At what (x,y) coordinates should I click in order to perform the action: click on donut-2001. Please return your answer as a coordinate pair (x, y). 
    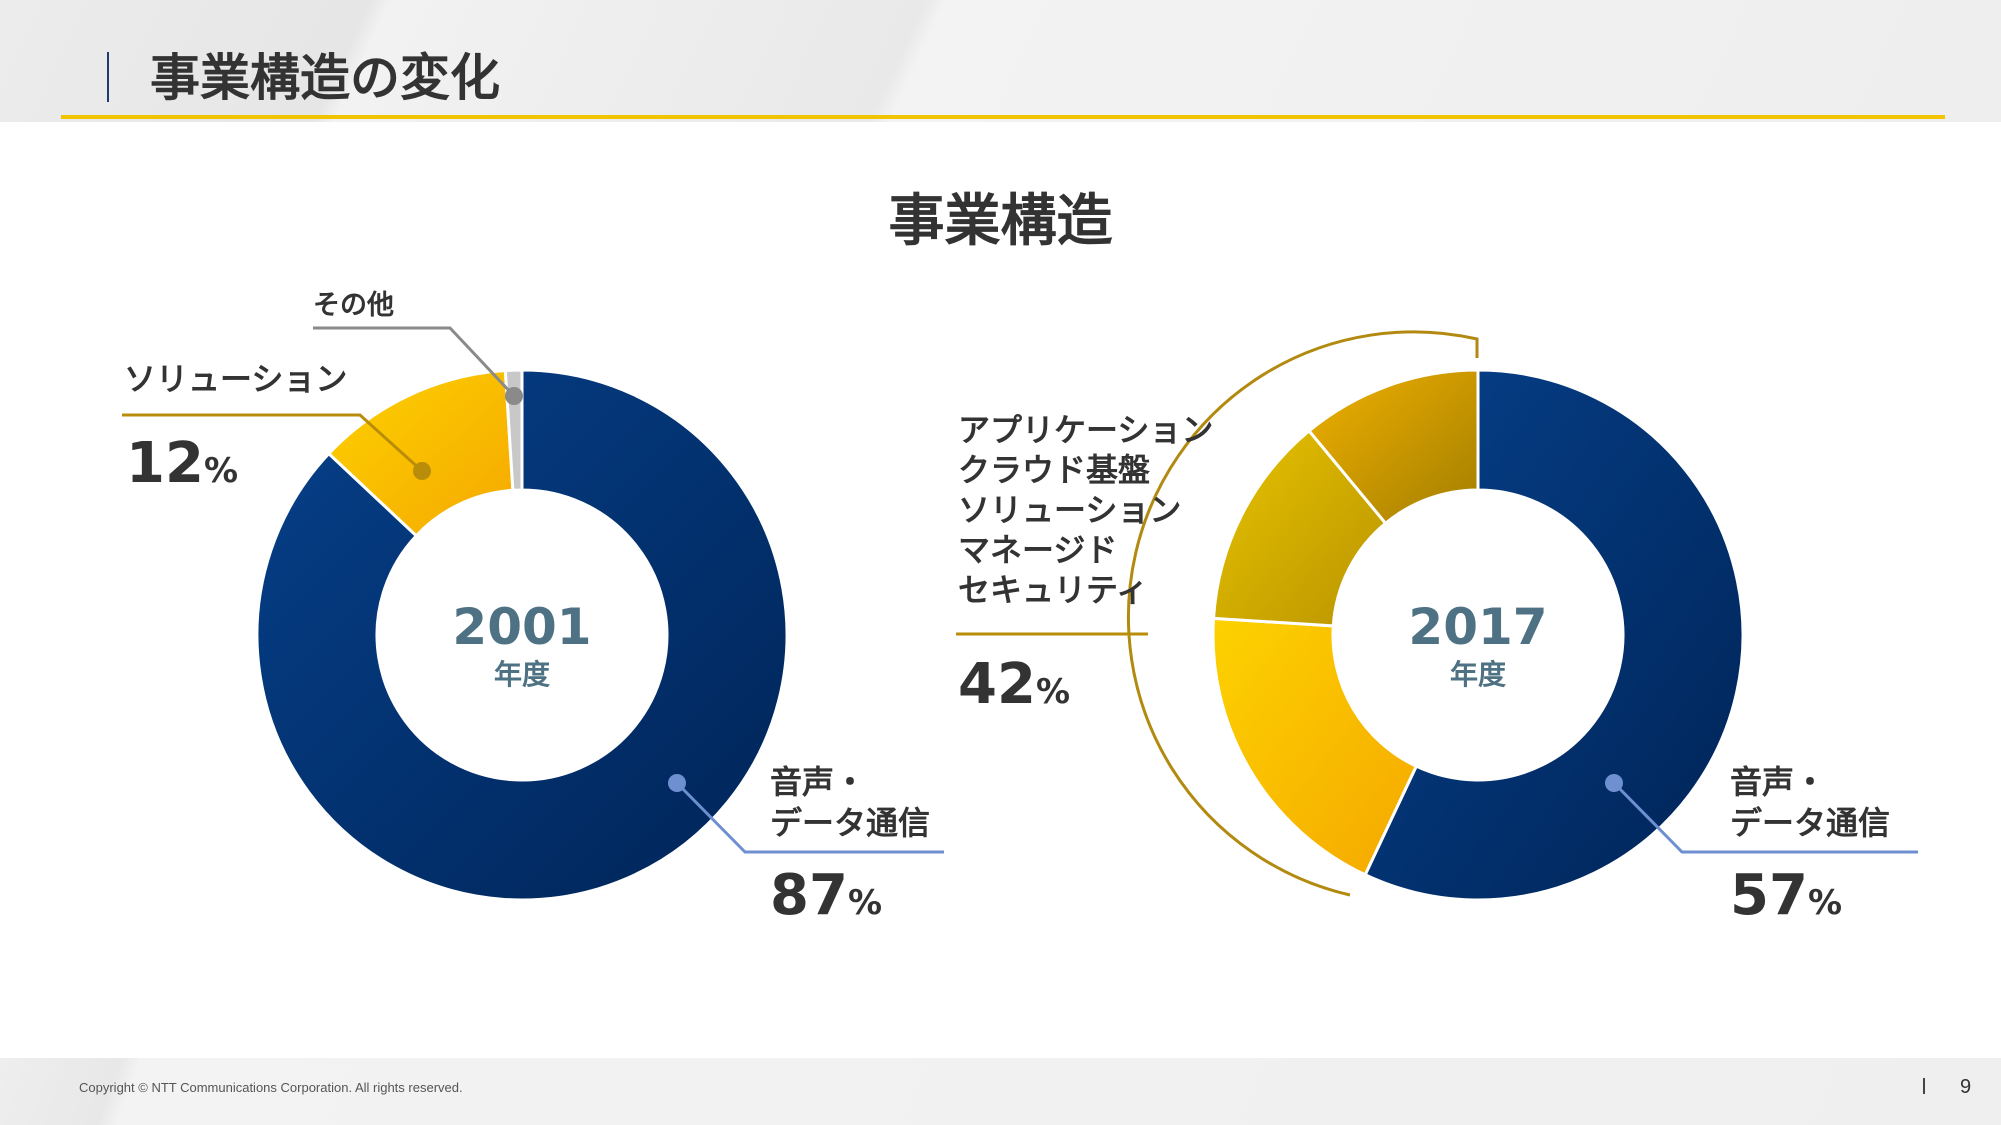
    Looking at the image, I should click on (522, 635).